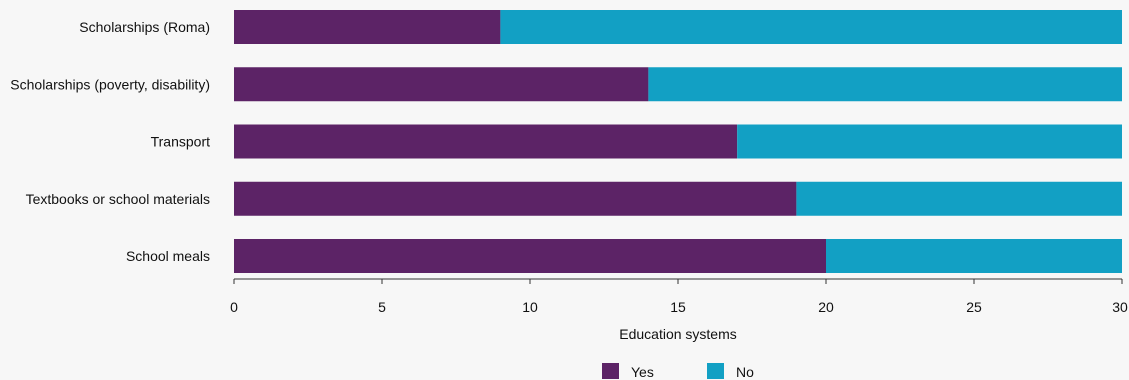 Image resolution: width=1129 pixels, height=380 pixels. I want to click on x-axis-title: Education systems, so click(678, 334).